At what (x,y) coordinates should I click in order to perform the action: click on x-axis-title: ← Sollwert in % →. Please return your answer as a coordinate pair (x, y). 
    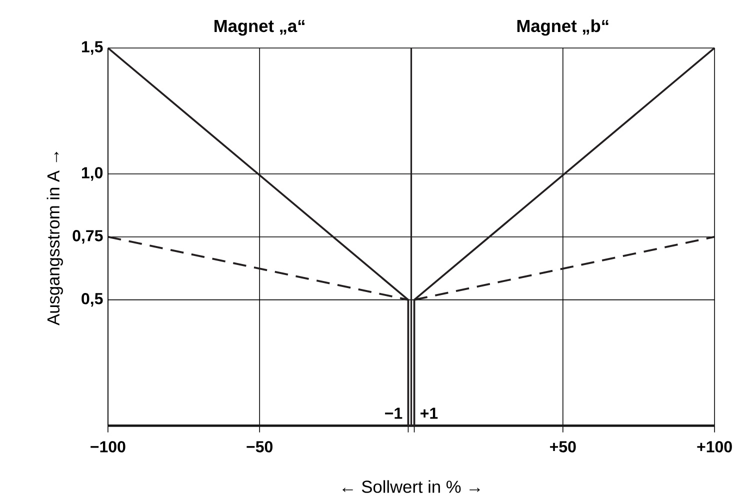
    Looking at the image, I should click on (411, 487).